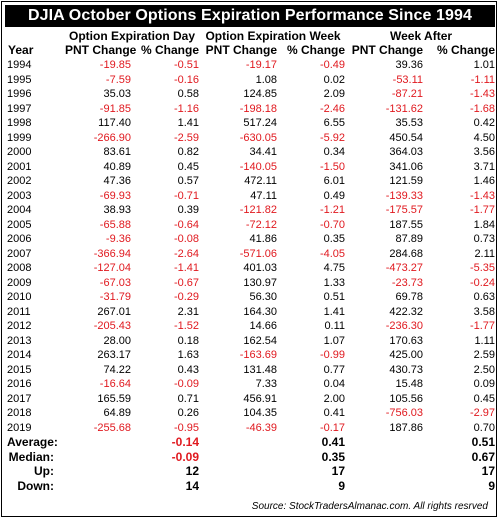 The width and height of the screenshot is (500, 520). What do you see at coordinates (407, 282) in the screenshot?
I see `cell-after-pnt: -23.73` at bounding box center [407, 282].